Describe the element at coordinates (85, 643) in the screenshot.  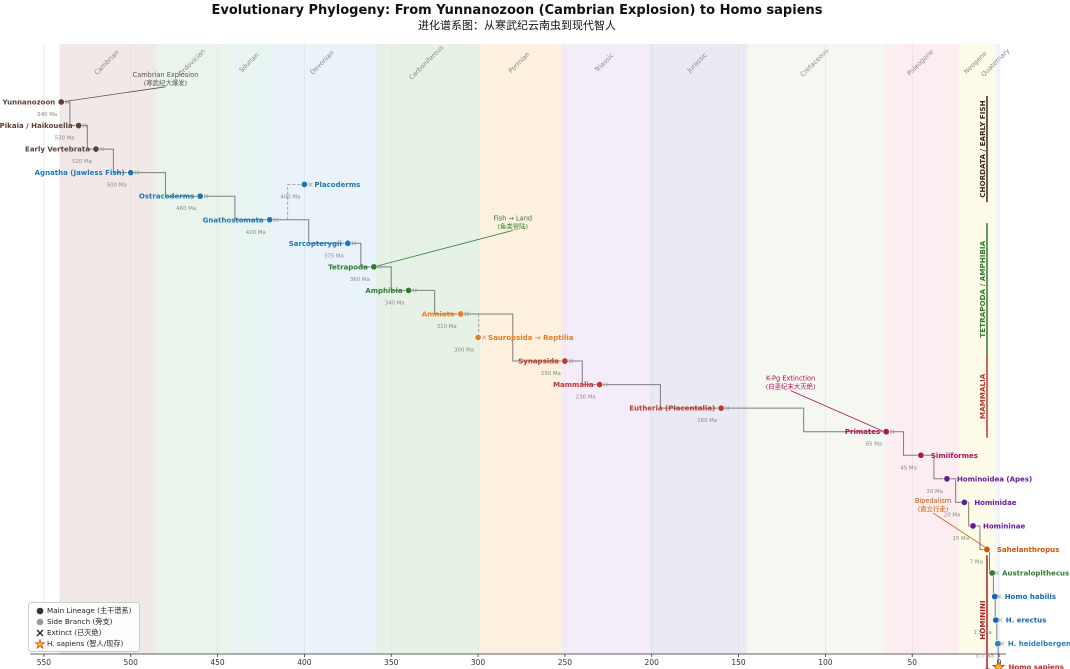
I see `legend-label: H. sapiens (智人/现存)` at that location.